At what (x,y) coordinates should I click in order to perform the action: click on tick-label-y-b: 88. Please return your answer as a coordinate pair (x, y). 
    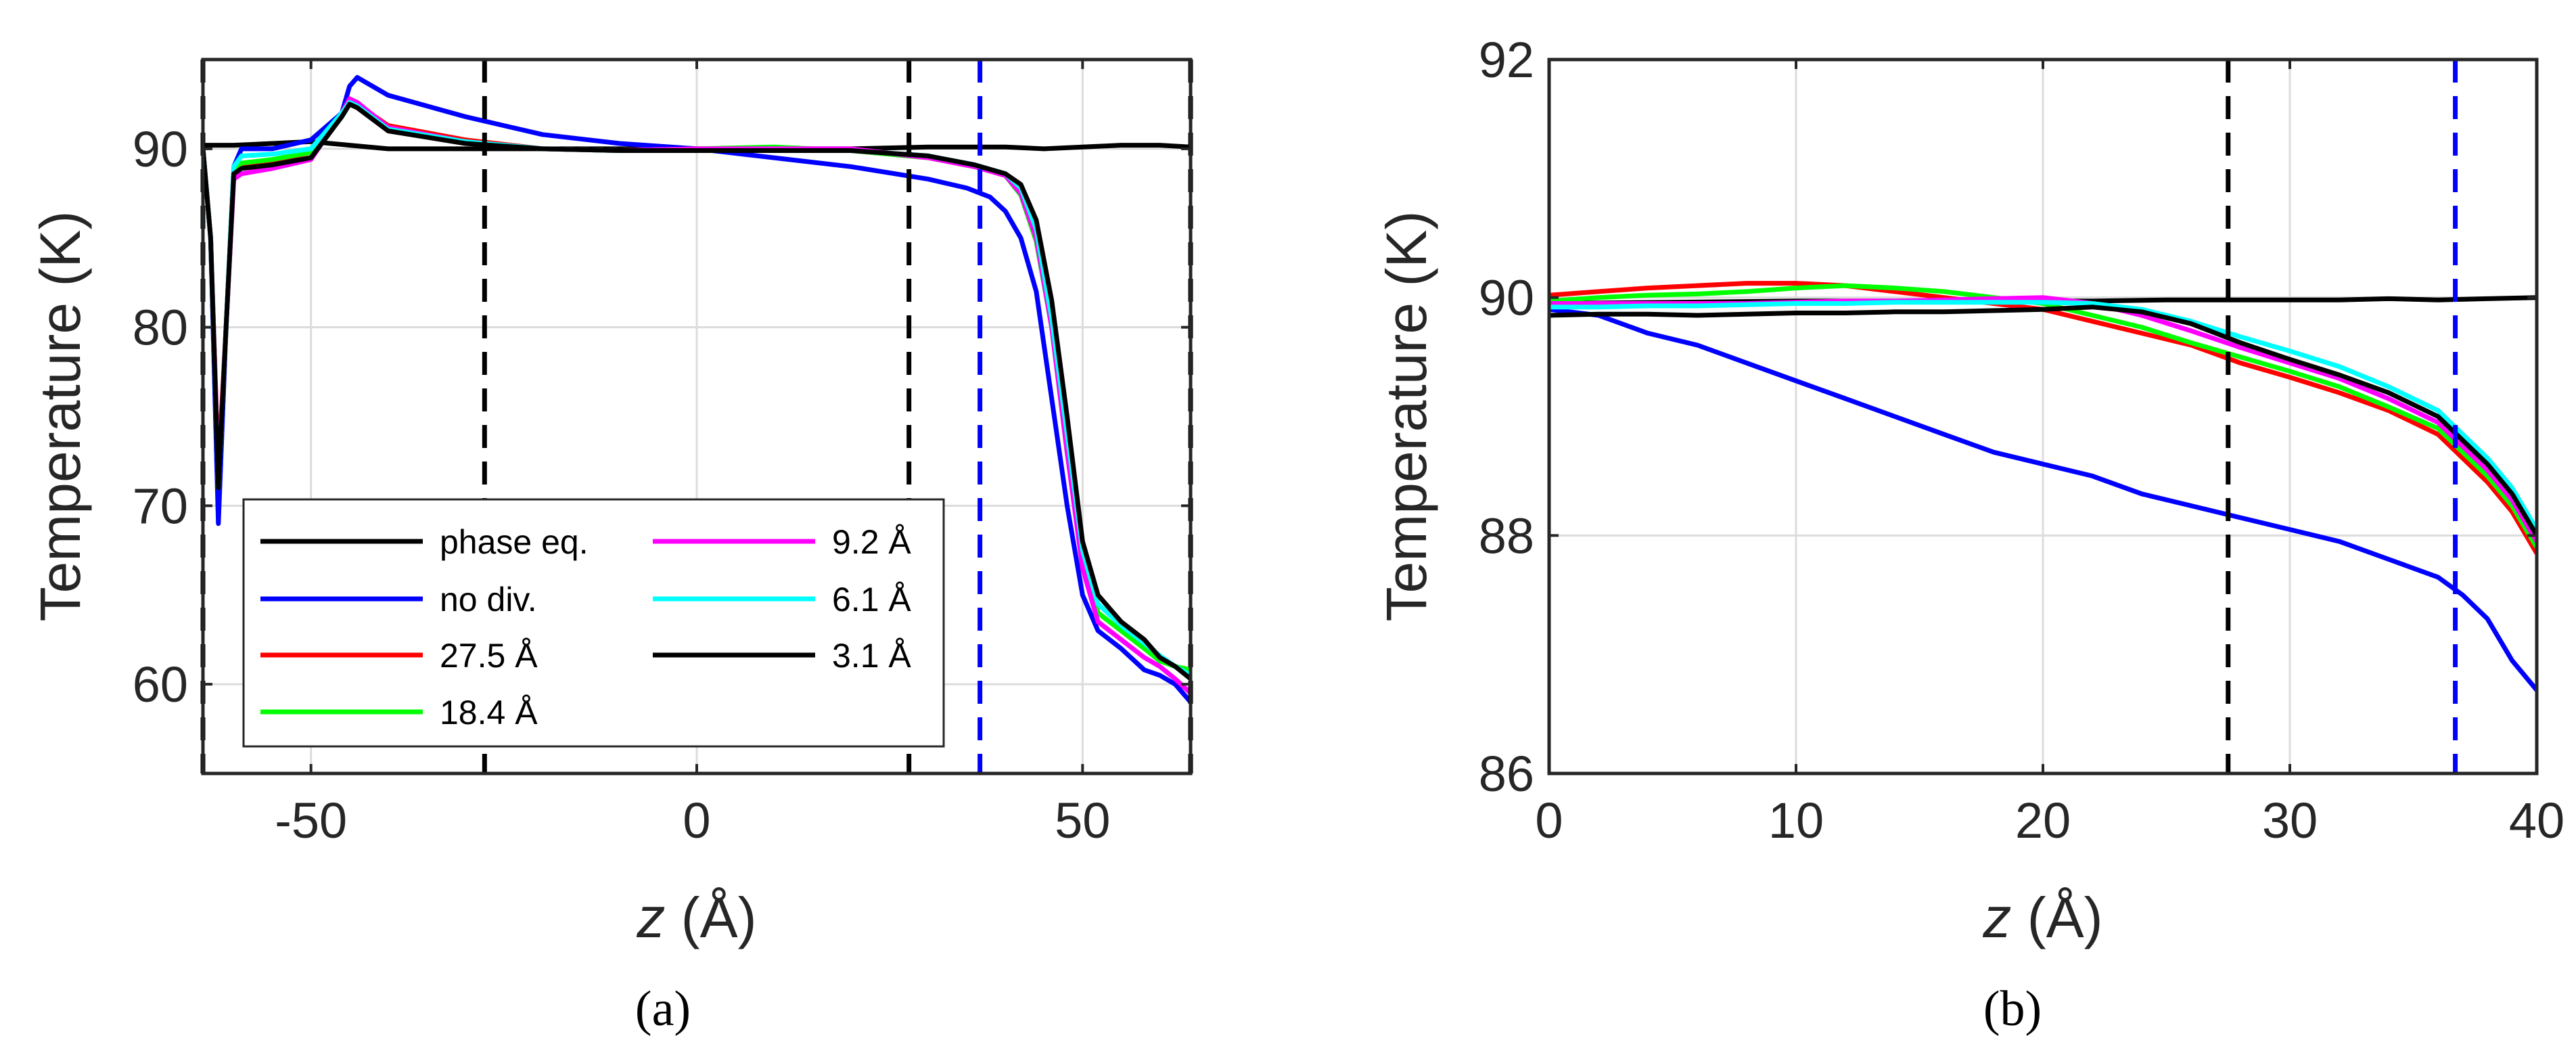
    Looking at the image, I should click on (1506, 536).